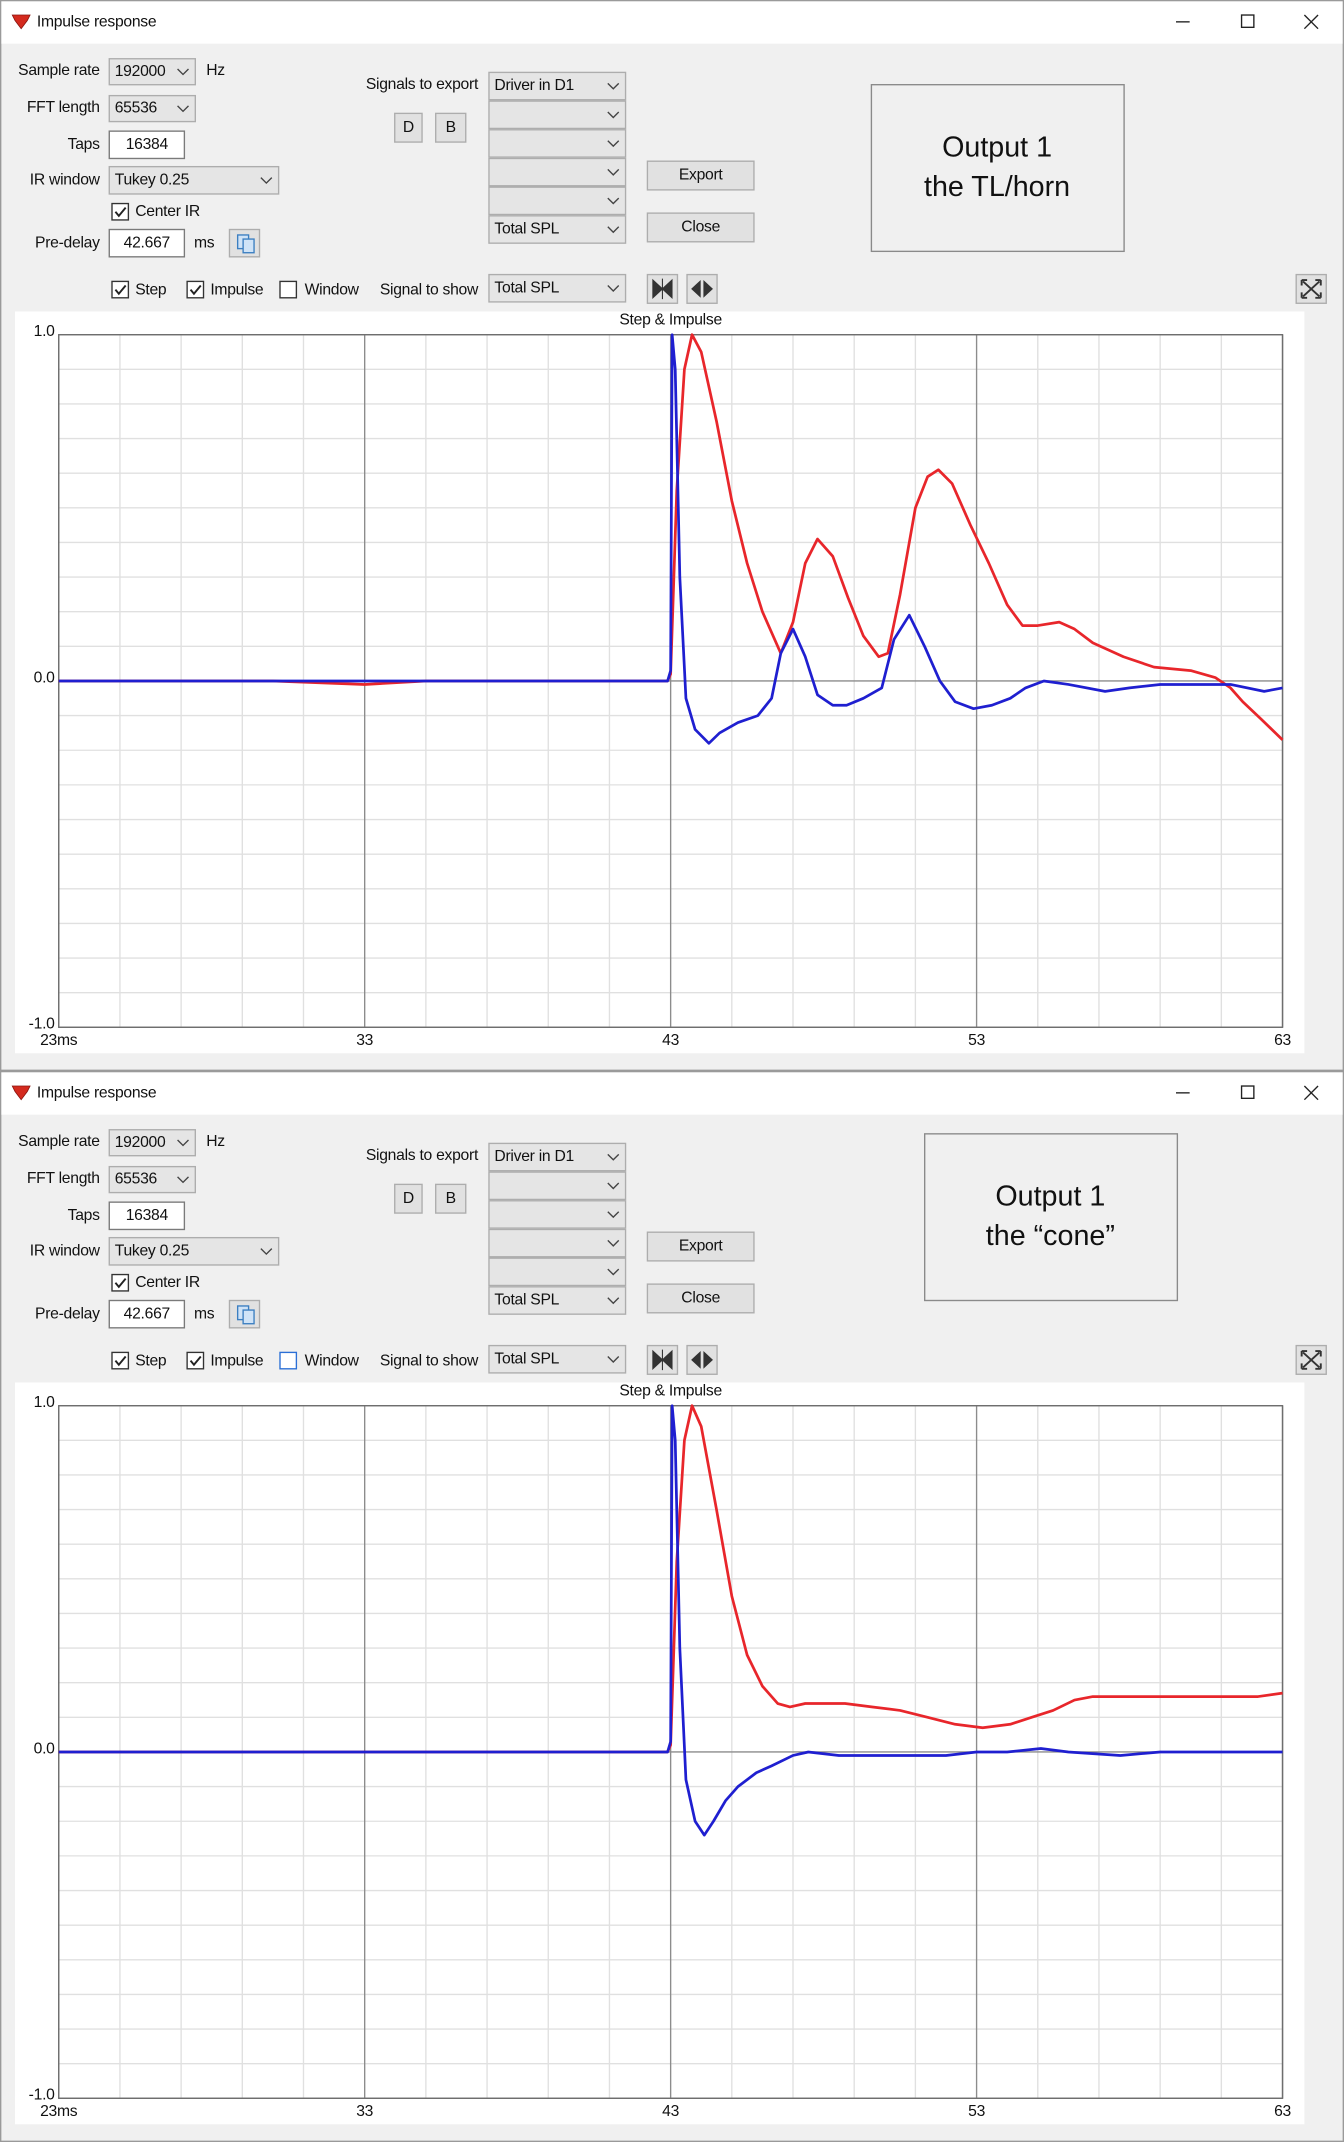 This screenshot has width=1344, height=2142. What do you see at coordinates (204, 242) in the screenshot?
I see `label: ms` at bounding box center [204, 242].